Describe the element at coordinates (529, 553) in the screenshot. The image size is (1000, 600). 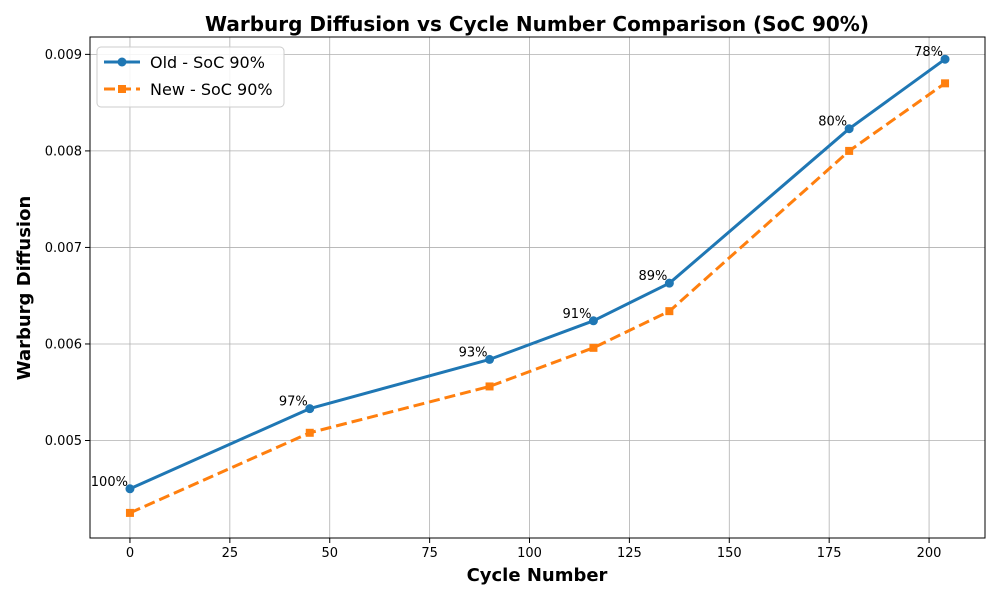
I see `x-tick-label: 100` at that location.